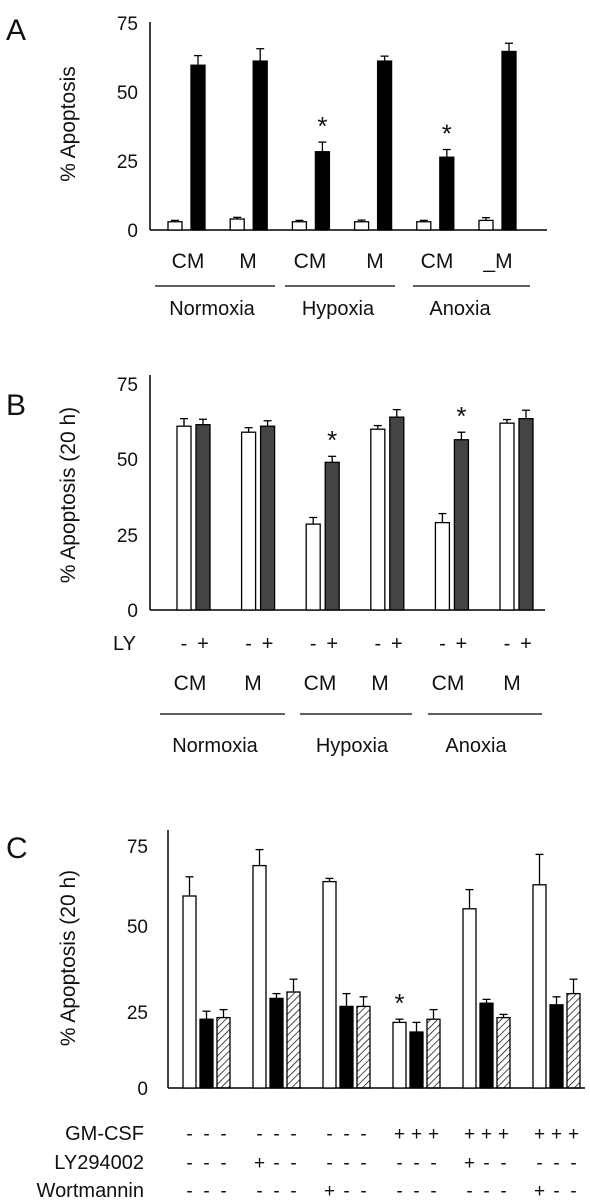  What do you see at coordinates (381, 968) in the screenshot?
I see `panel-c-bars: *` at bounding box center [381, 968].